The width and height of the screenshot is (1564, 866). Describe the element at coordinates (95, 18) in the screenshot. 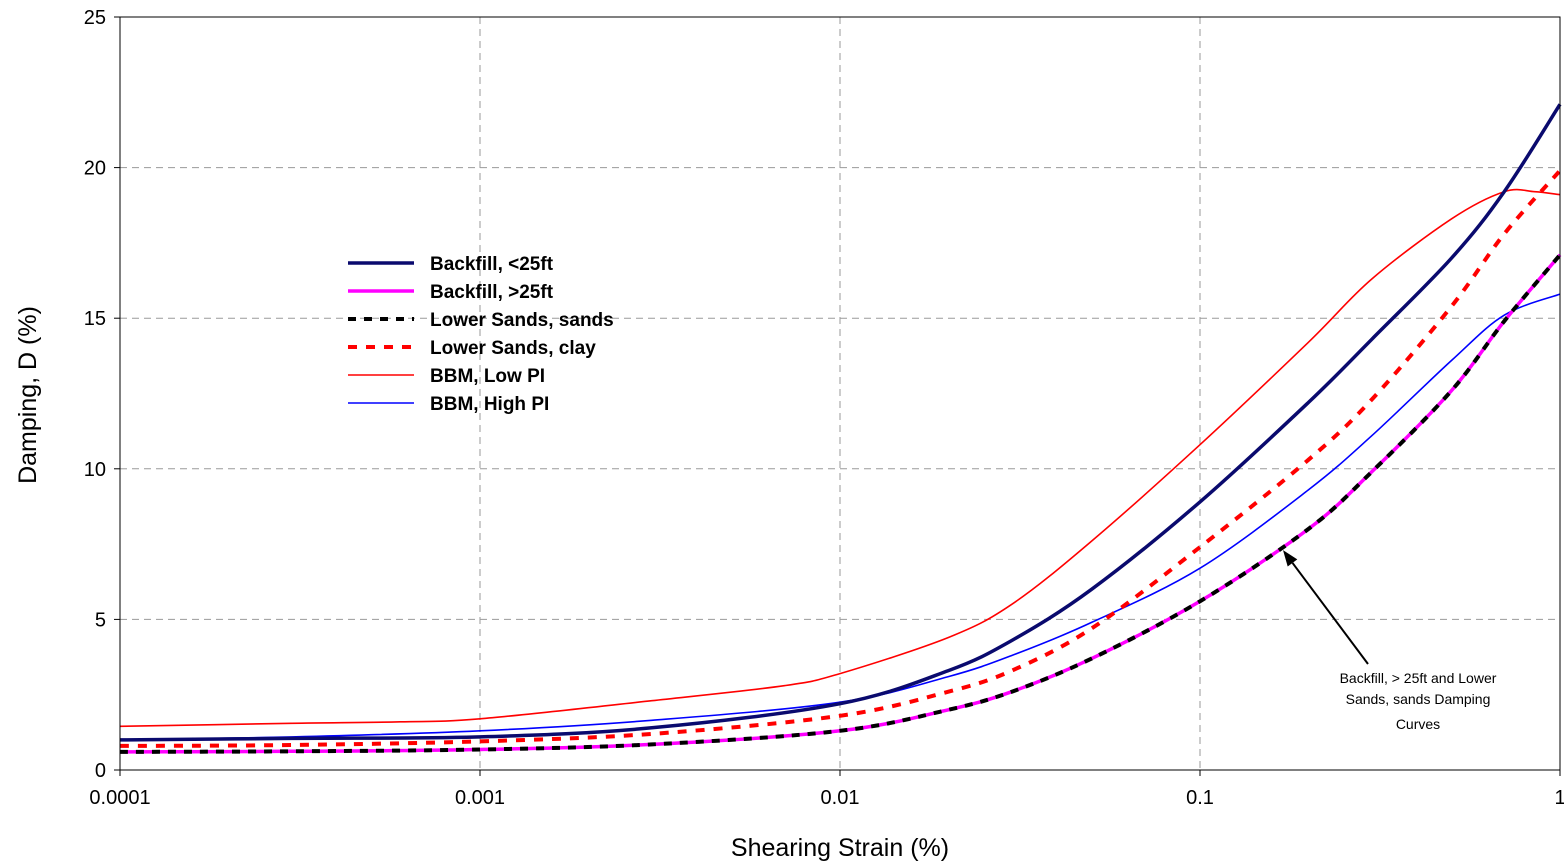

I see `y-tick-label: 25` at that location.